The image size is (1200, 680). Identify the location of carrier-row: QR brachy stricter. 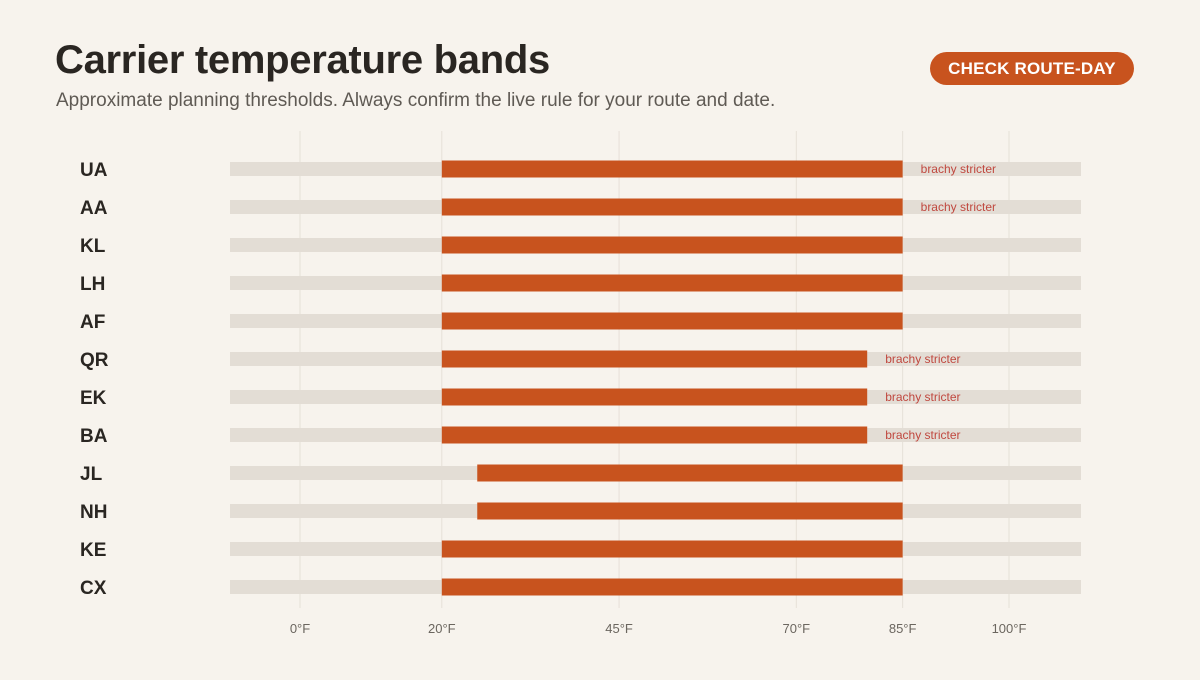
(580, 360).